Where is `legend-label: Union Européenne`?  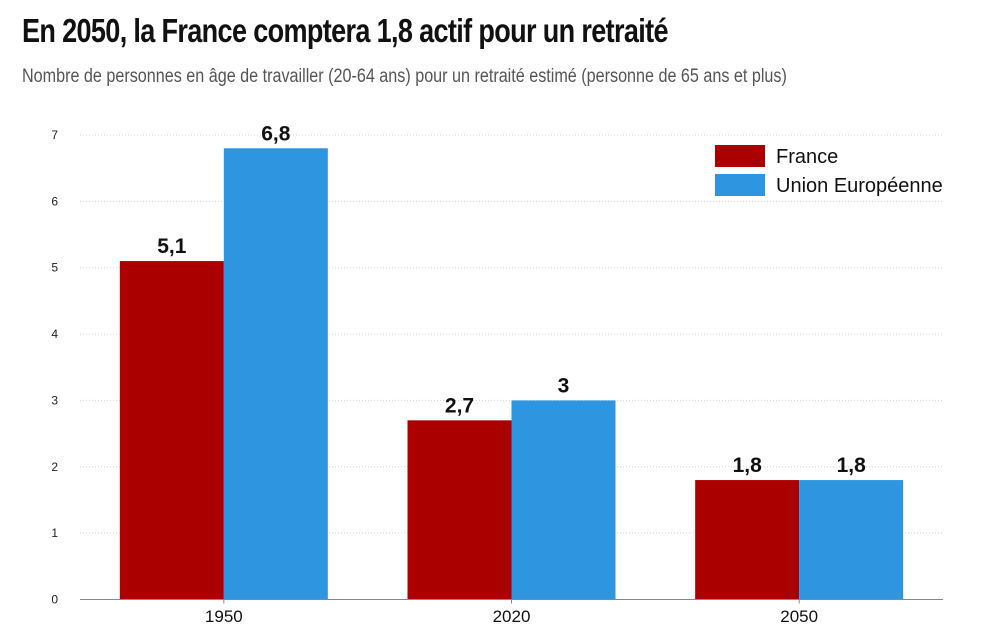
legend-label: Union Européenne is located at coordinates (859, 186).